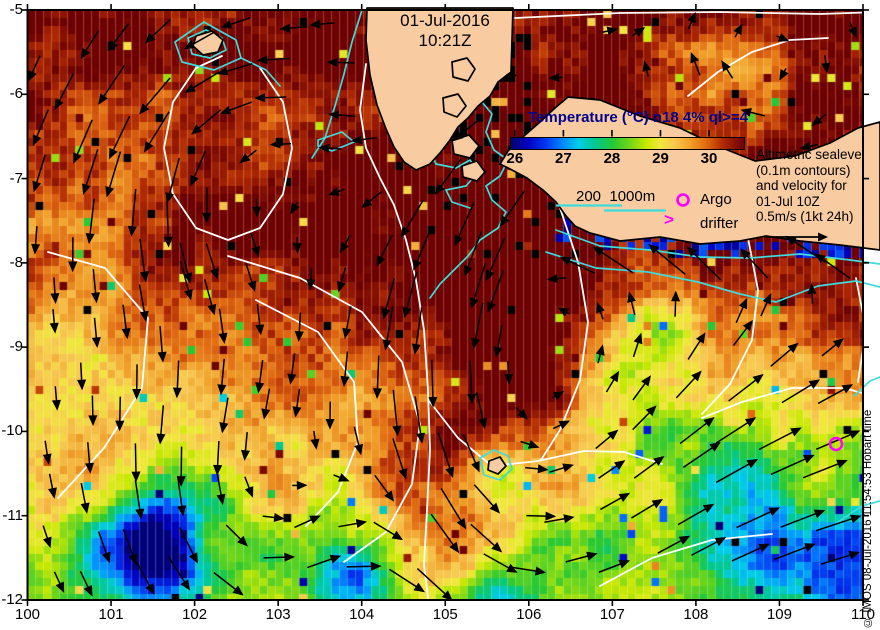  Describe the element at coordinates (529, 614) in the screenshot. I see `x-axis-tick-label: 106` at that location.